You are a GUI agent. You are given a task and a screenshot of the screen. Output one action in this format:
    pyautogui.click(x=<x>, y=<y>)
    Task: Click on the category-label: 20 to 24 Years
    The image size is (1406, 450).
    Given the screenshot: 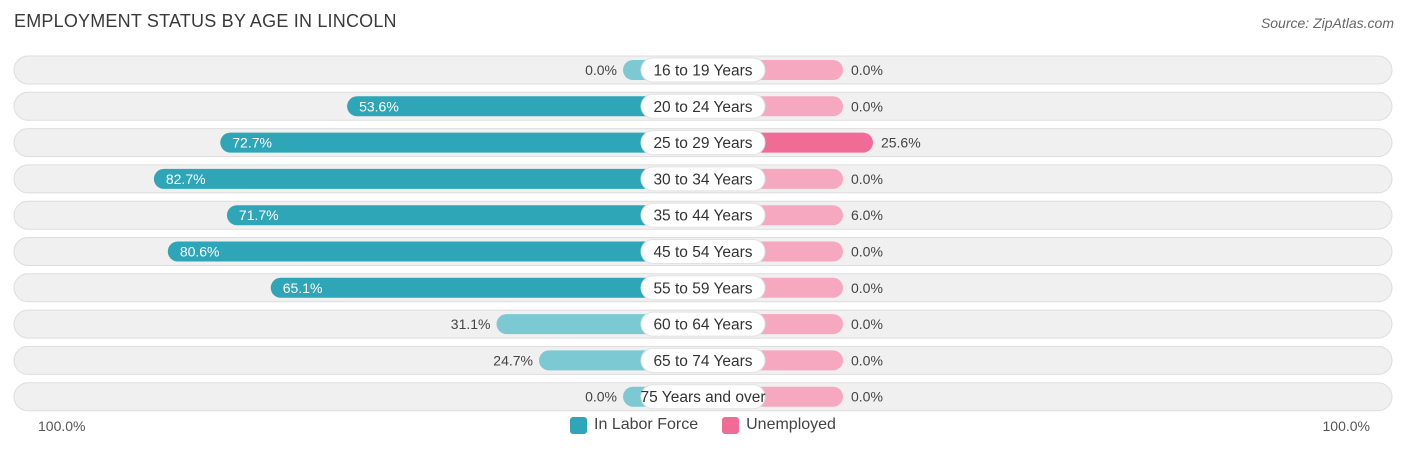 What is the action you would take?
    pyautogui.click(x=702, y=107)
    